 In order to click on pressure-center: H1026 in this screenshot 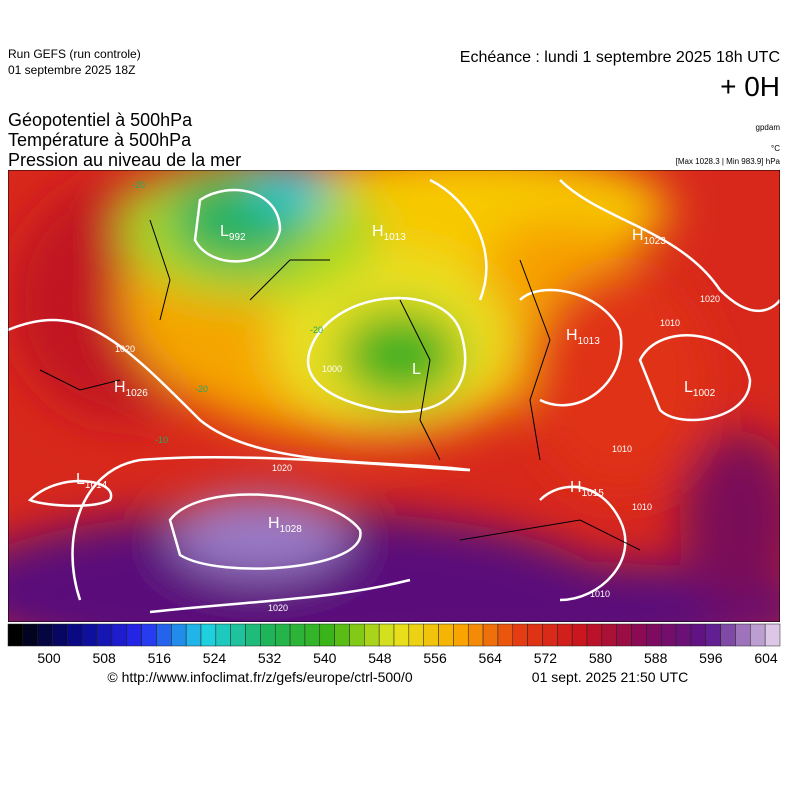, I will do `click(131, 389)`.